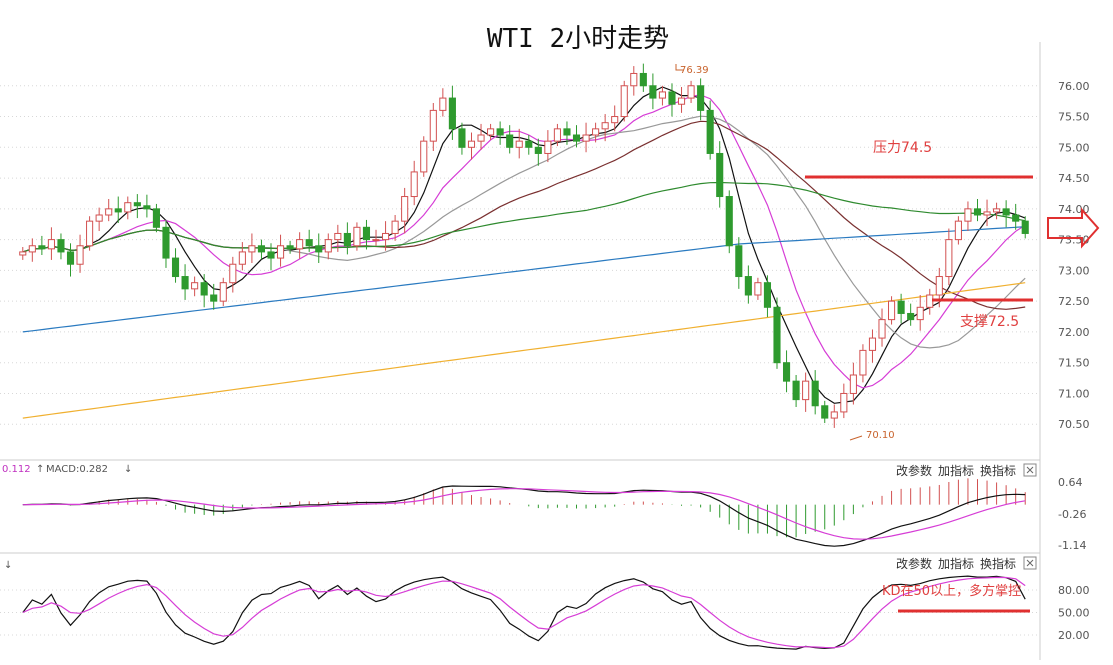 The width and height of the screenshot is (1113, 665). Describe the element at coordinates (524, 516) in the screenshot. I see `macd-dif-line` at that location.